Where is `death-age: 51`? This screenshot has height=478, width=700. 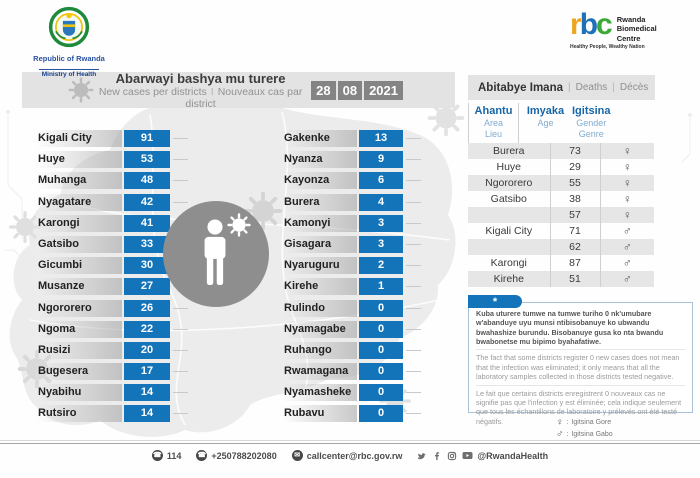 death-age: 51 is located at coordinates (574, 279).